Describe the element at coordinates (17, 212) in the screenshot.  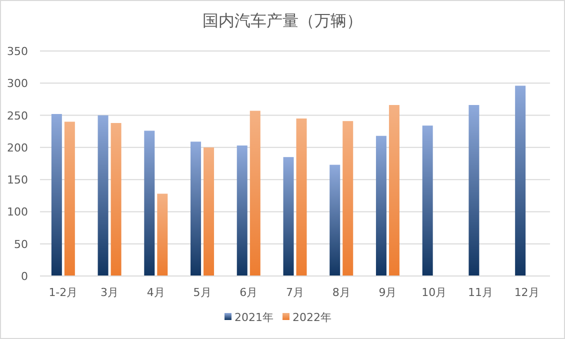
I see `y-tick-label: 100` at that location.